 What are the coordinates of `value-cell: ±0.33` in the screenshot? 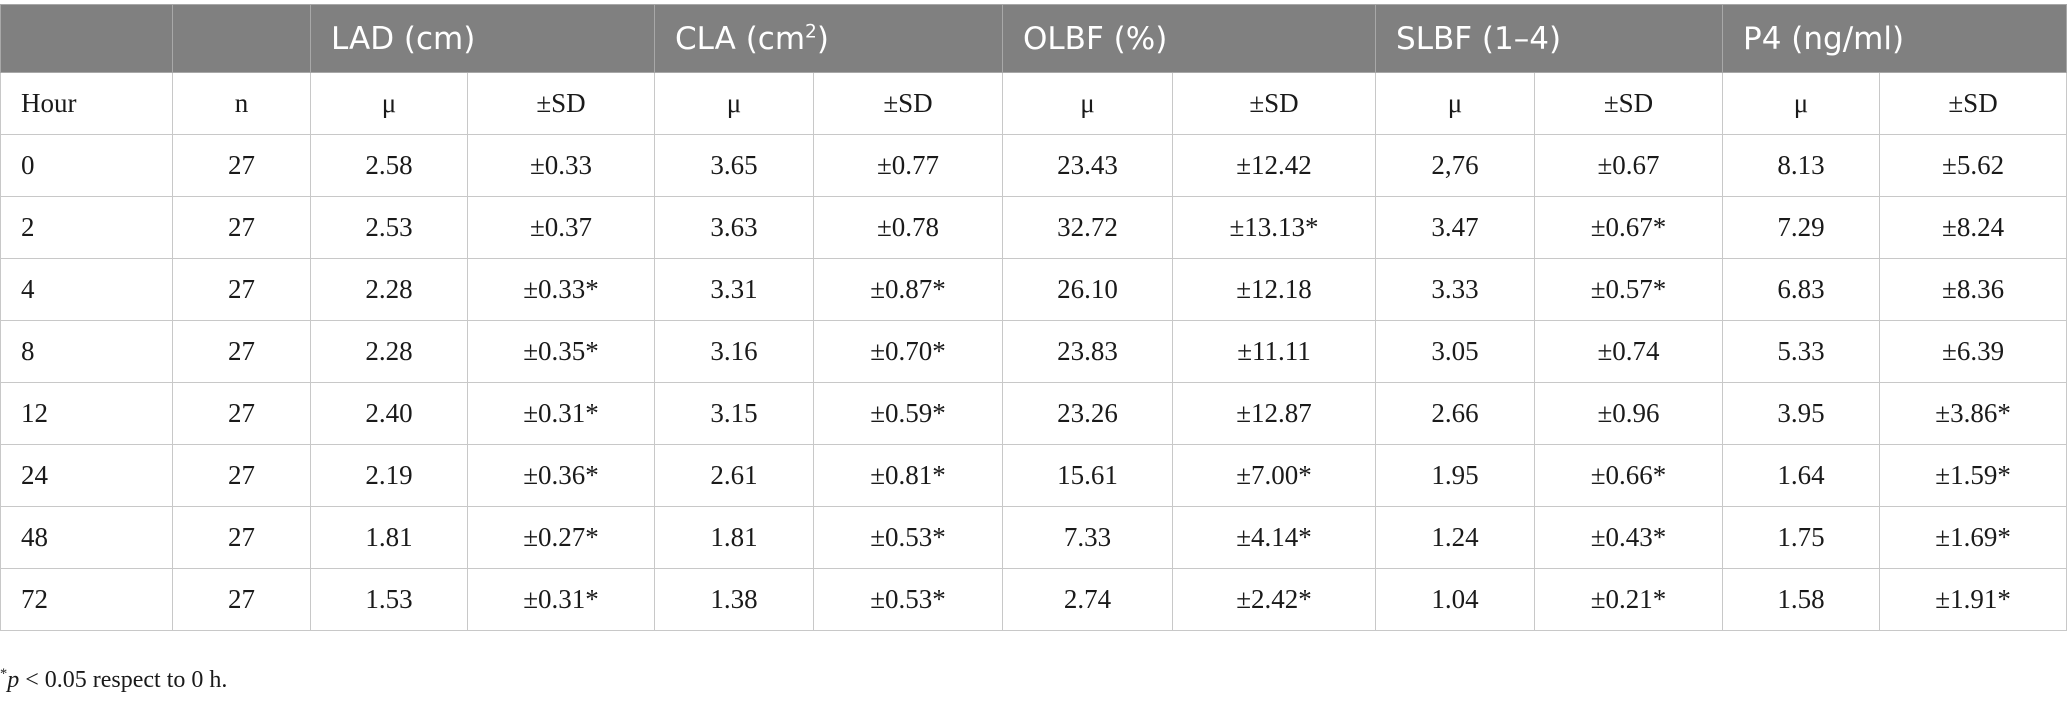 It's located at (561, 165).